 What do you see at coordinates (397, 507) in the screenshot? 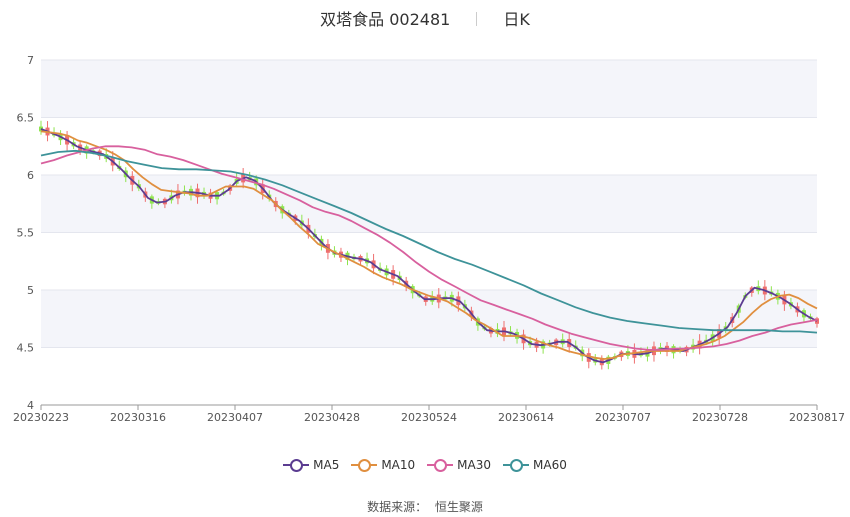
I see `source-label: 数据来源：` at bounding box center [397, 507].